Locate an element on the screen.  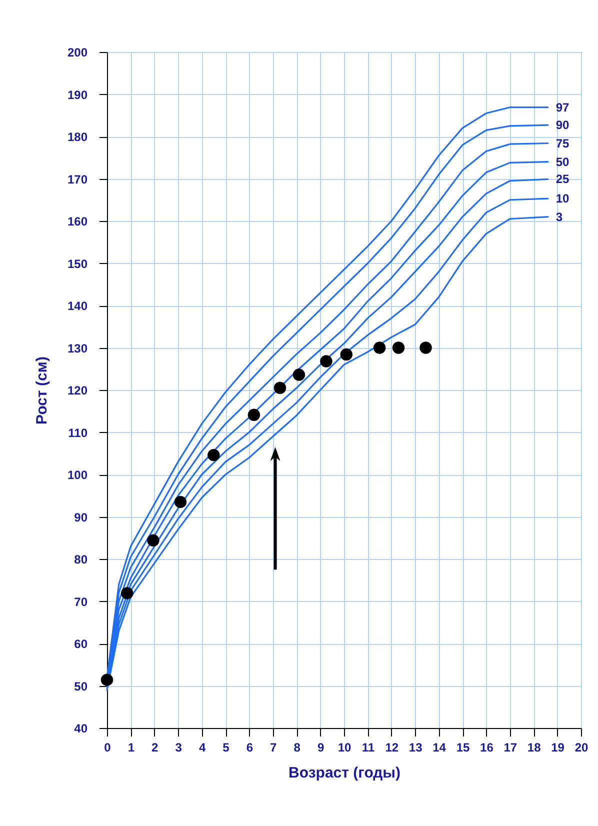
y-tick-label: 170 is located at coordinates (77, 179).